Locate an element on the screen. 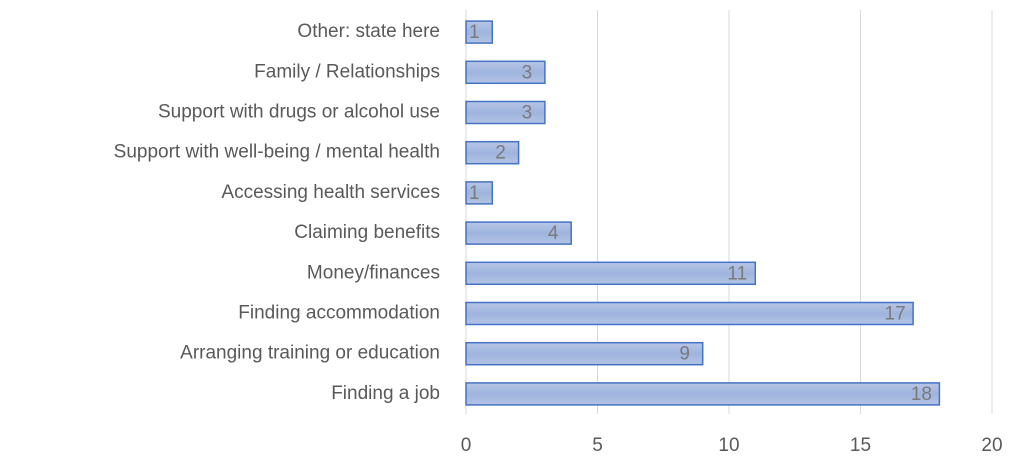 This screenshot has width=1009, height=461. y-tick-label: Finding accommodation is located at coordinates (339, 313).